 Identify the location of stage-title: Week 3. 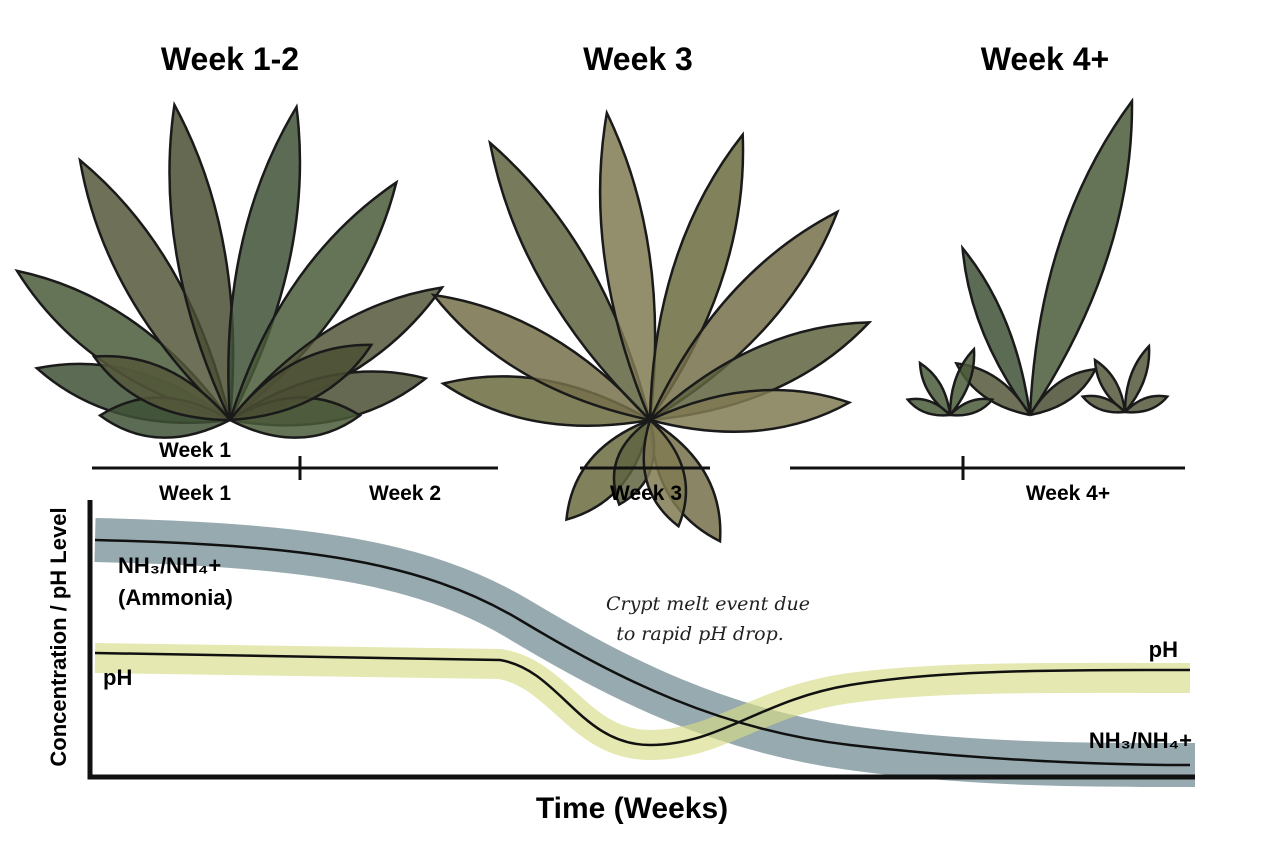
(638, 59).